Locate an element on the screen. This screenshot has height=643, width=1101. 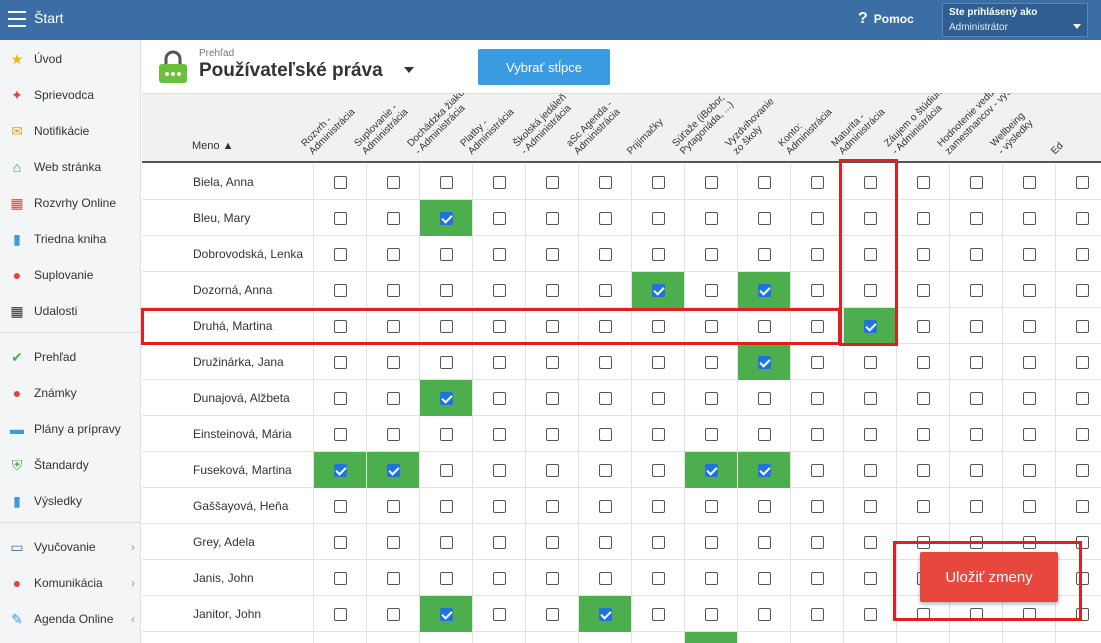
column-header: Prijímačky is located at coordinates (654, 128).